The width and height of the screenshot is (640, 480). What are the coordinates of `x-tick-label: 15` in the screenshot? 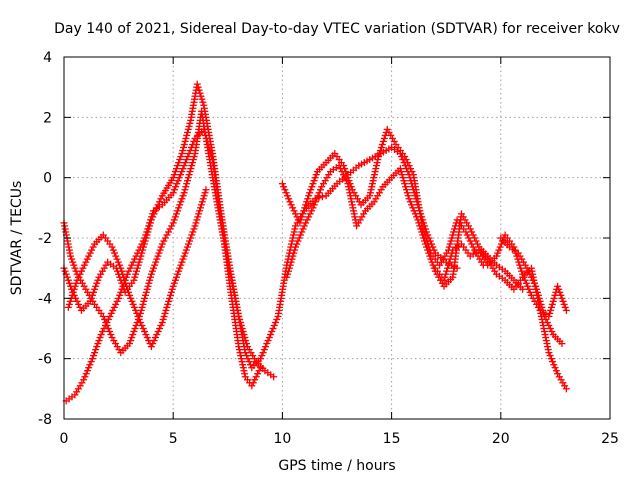 It's located at (392, 439).